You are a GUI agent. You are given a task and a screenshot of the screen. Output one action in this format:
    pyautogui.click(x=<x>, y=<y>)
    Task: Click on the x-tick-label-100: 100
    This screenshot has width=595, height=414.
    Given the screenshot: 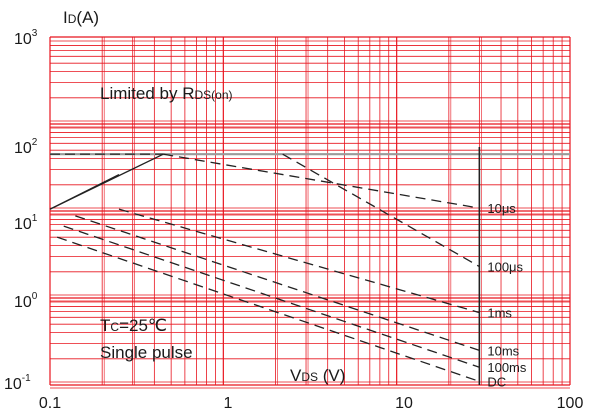 What is the action you would take?
    pyautogui.click(x=570, y=403)
    